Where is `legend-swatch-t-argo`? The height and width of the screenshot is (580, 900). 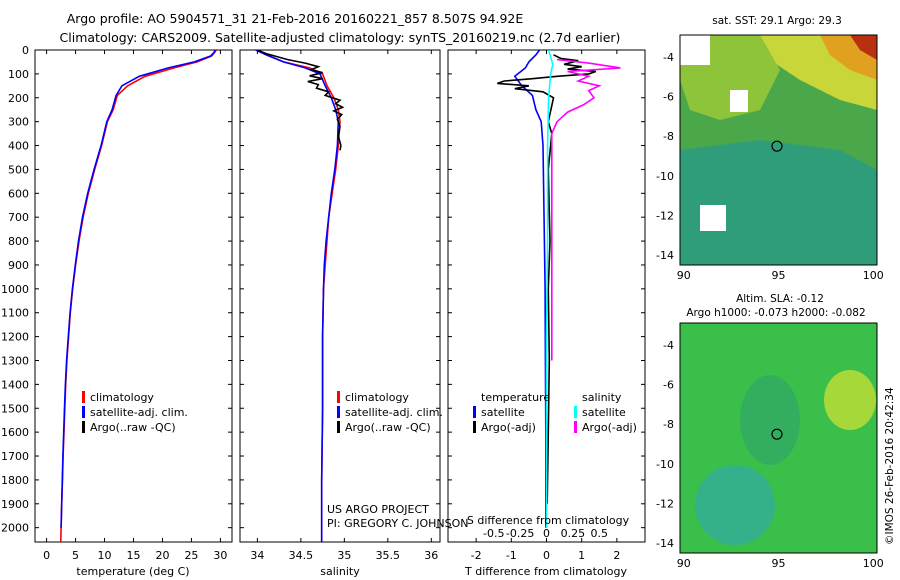
legend-swatch-t-argo is located at coordinates (474, 427).